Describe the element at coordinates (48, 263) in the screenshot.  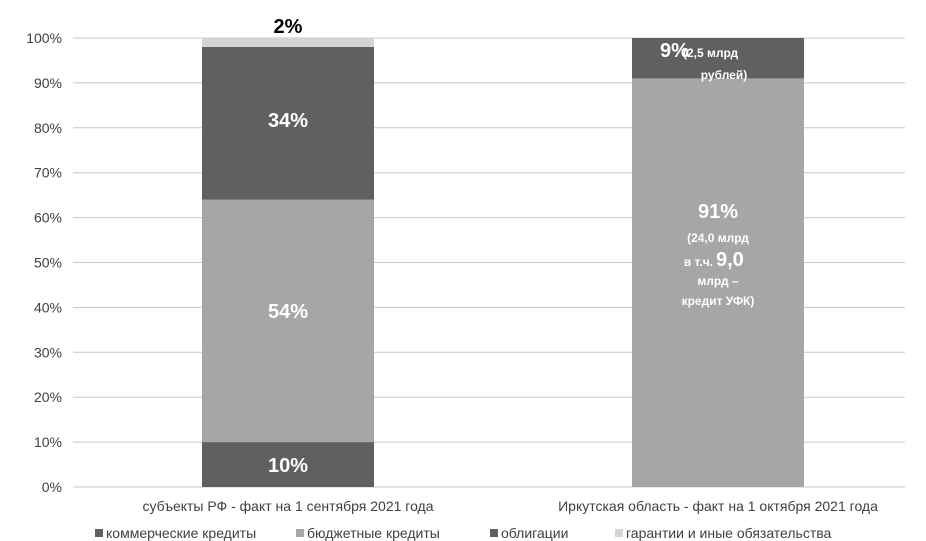
I see `y-tick-label-5: 50%` at that location.